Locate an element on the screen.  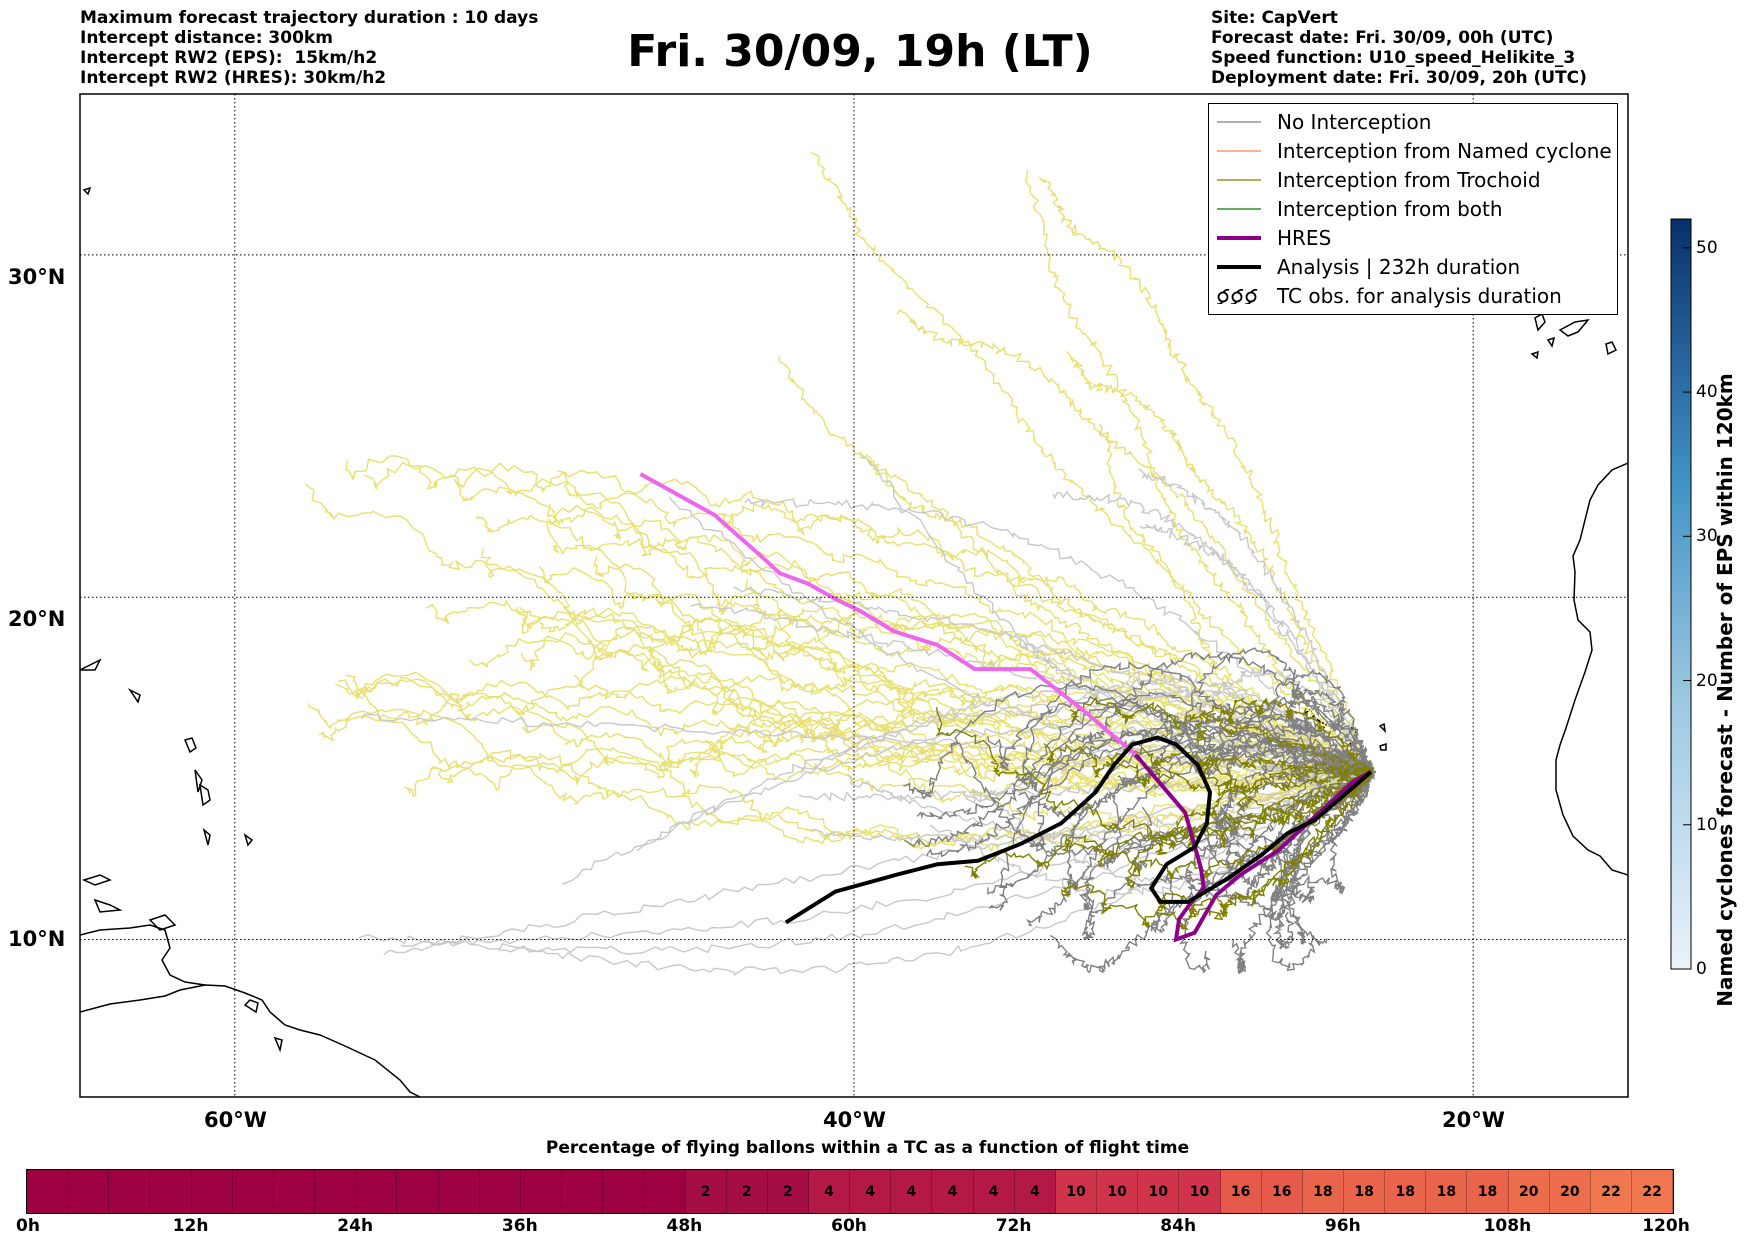
legend-label: No Interception is located at coordinates (1354, 121).